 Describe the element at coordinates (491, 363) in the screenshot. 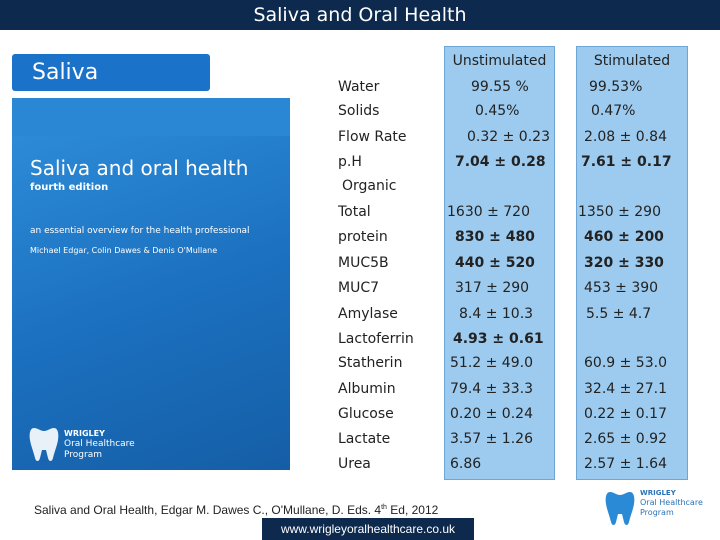

I see `row-unstimulated-value: 51.2 ± 49.0` at that location.